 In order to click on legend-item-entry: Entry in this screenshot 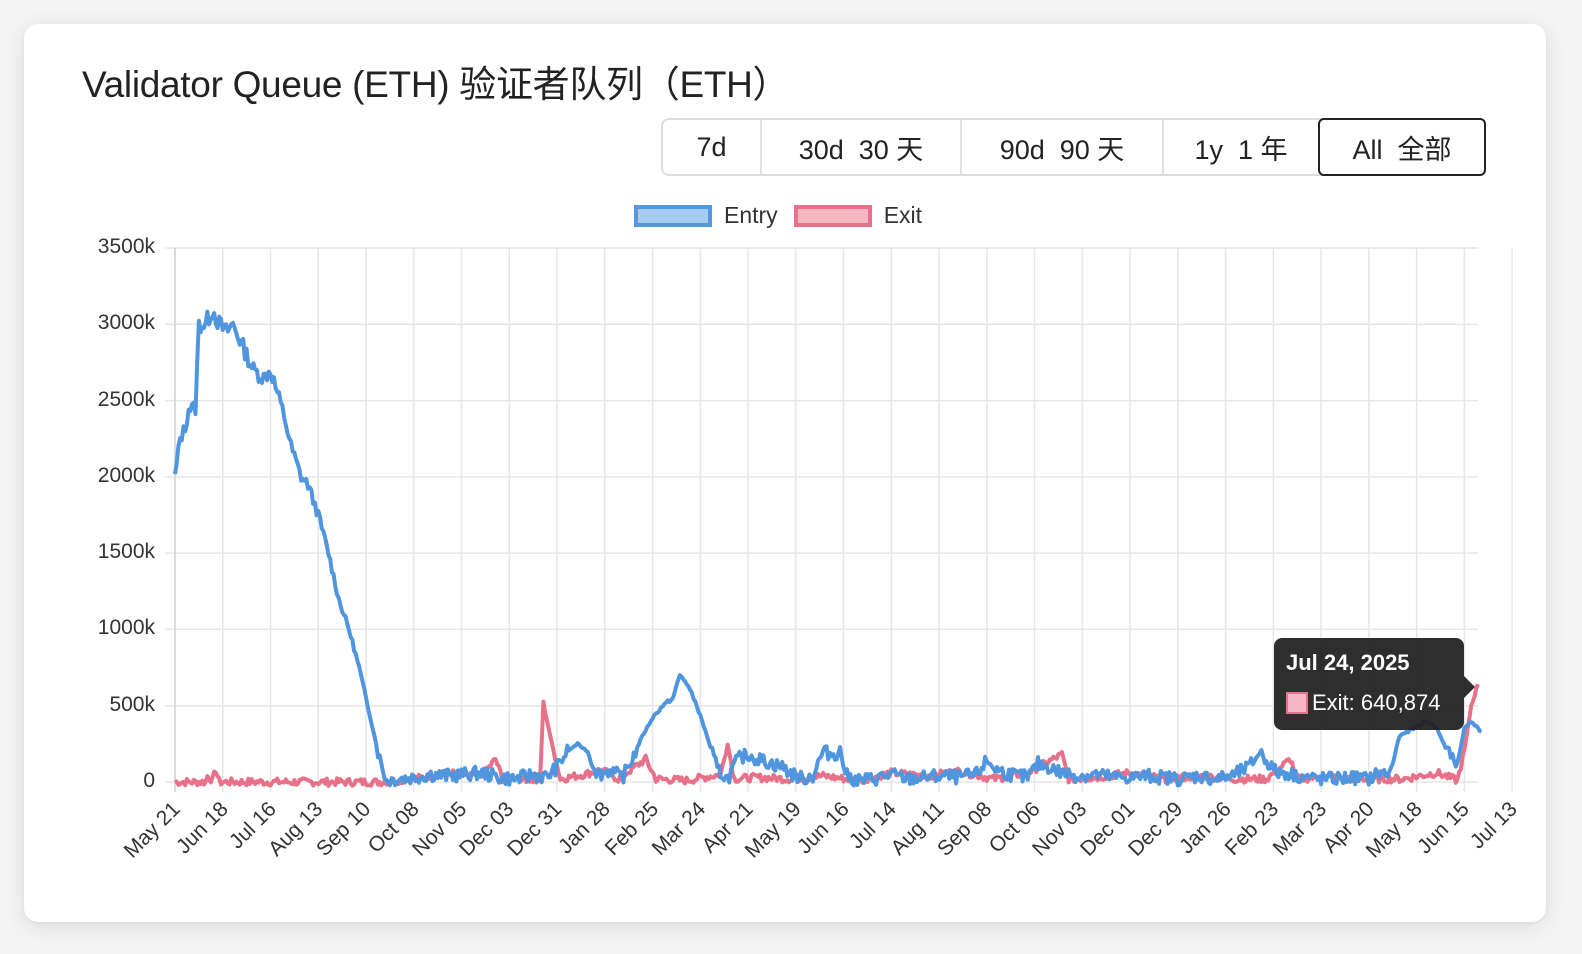, I will do `click(706, 215)`.